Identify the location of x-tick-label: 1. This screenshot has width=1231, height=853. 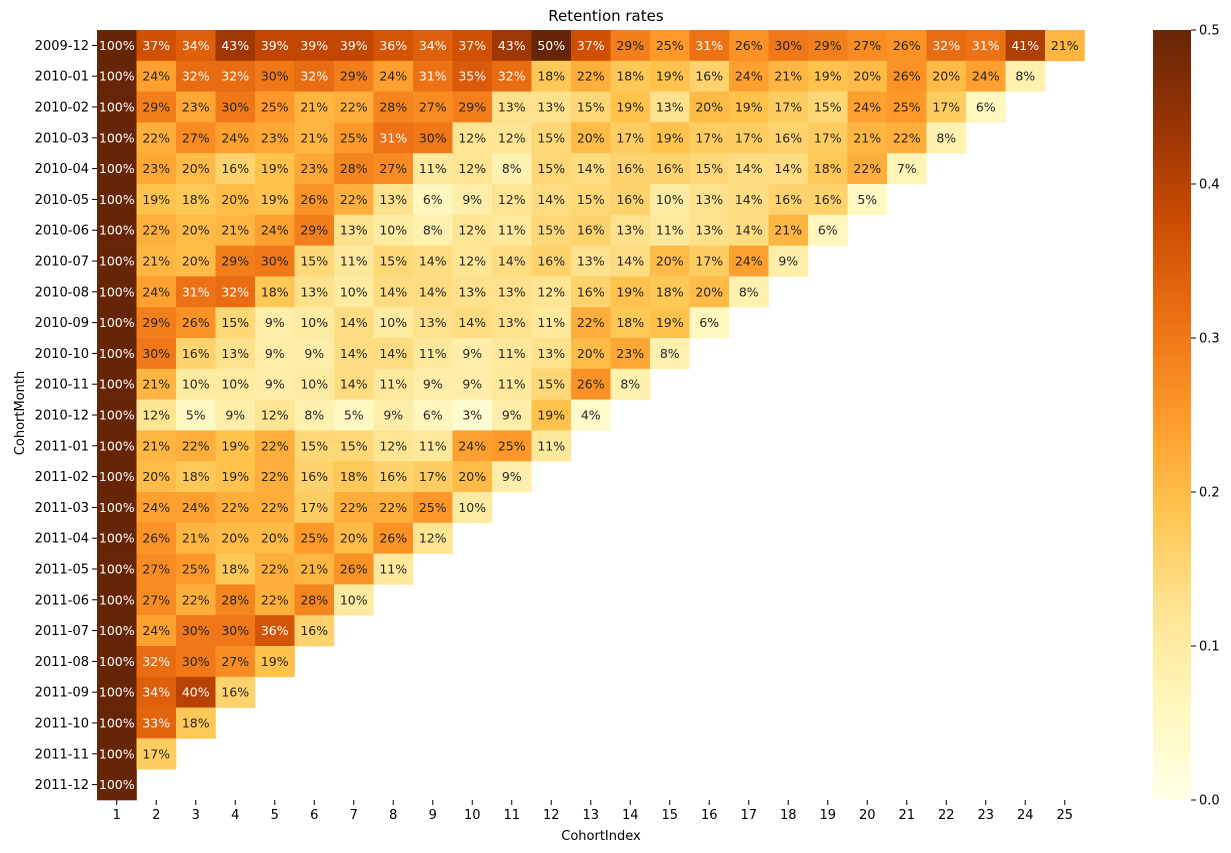
(117, 815).